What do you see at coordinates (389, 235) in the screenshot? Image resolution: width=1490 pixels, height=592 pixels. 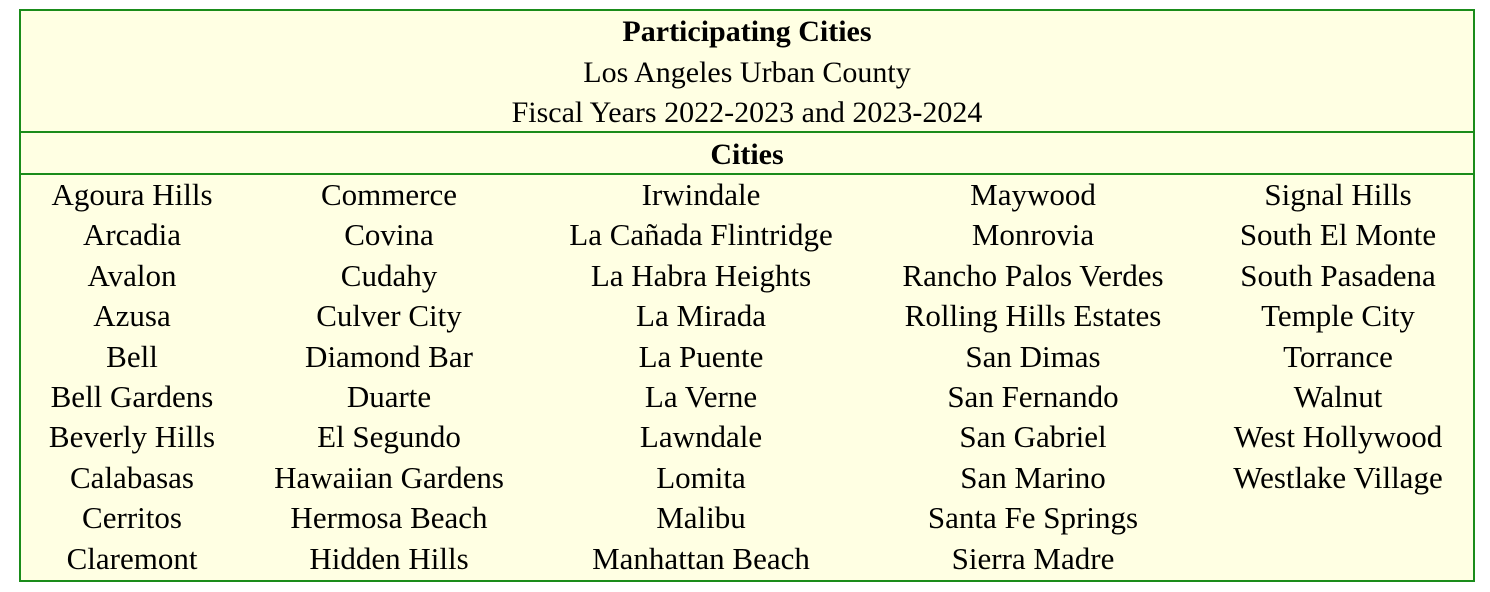 I see `city-name: Covina` at bounding box center [389, 235].